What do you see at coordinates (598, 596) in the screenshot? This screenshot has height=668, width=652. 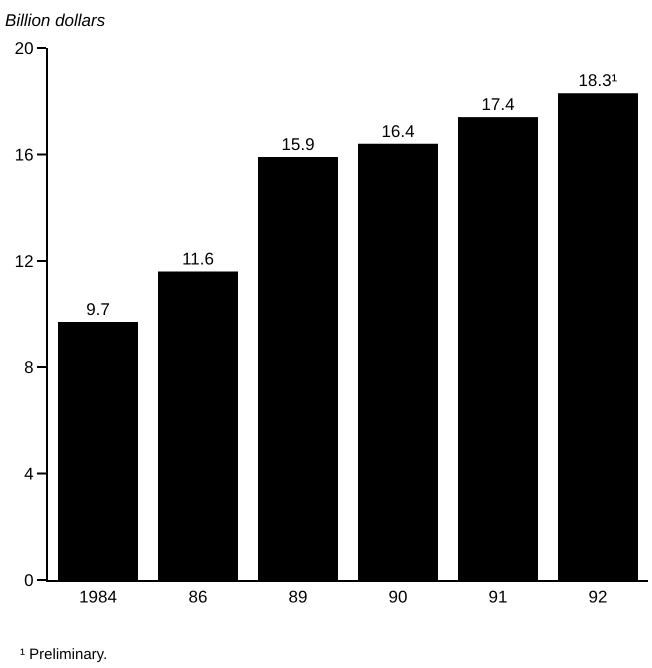 I see `x-tick-label: 92` at bounding box center [598, 596].